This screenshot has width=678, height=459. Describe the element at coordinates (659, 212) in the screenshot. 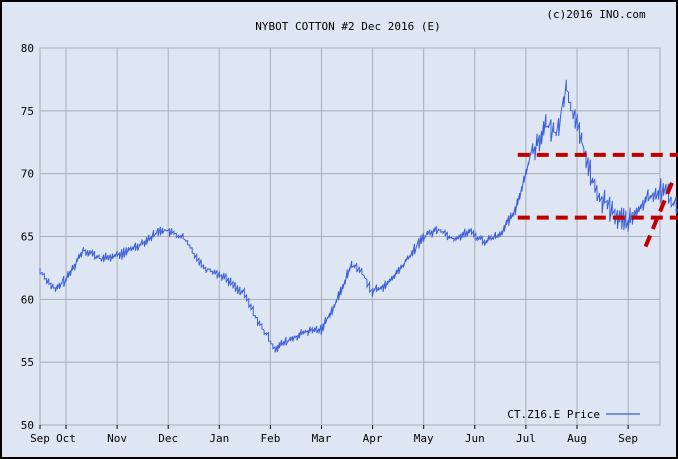

I see `trend-line` at that location.